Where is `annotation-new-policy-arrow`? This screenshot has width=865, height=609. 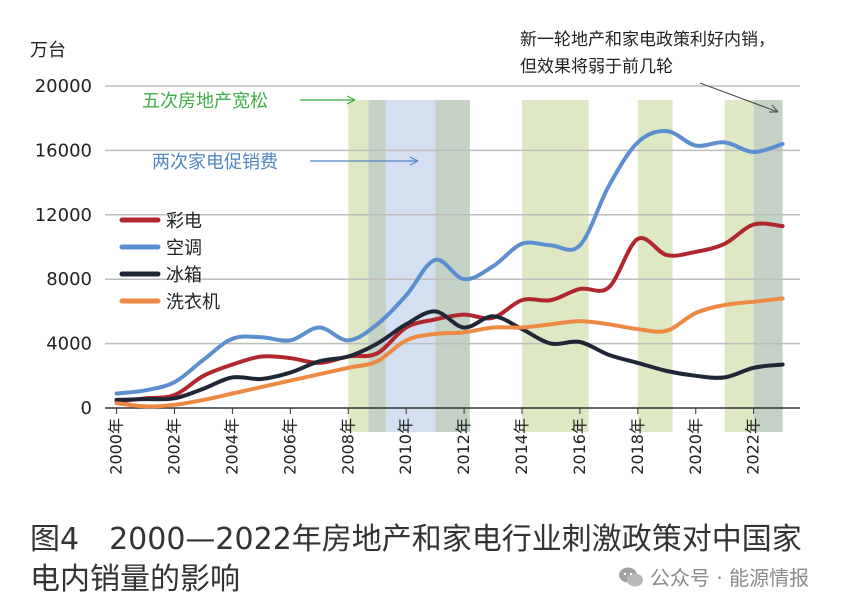 annotation-new-policy-arrow is located at coordinates (739, 97).